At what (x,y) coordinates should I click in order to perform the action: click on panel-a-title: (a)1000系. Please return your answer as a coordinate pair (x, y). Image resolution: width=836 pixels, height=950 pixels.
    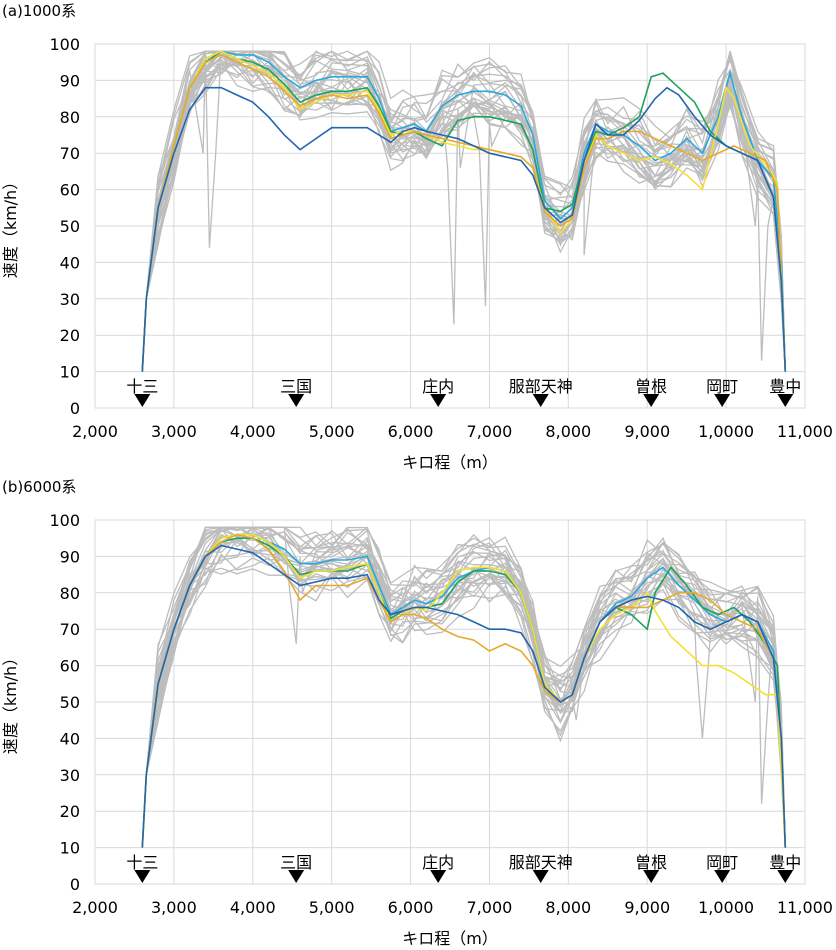
    Looking at the image, I should click on (39, 11).